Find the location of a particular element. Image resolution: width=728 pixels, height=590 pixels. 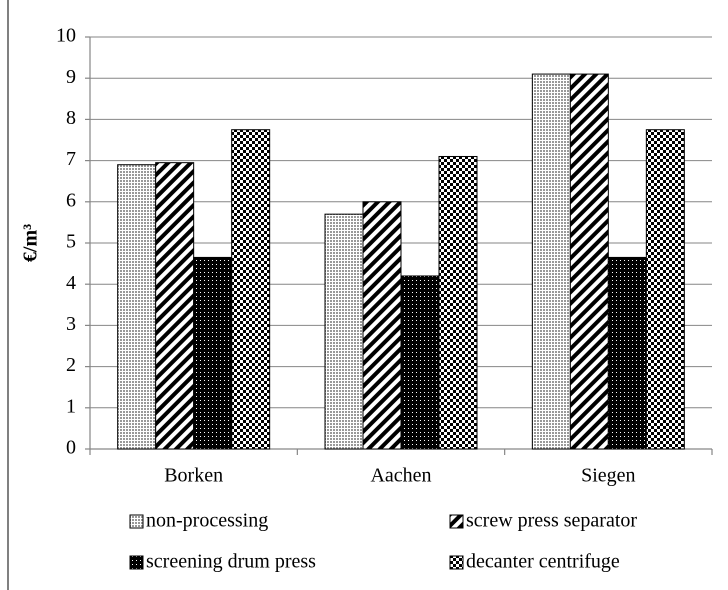

x-tick-label: Aachen is located at coordinates (400, 476).